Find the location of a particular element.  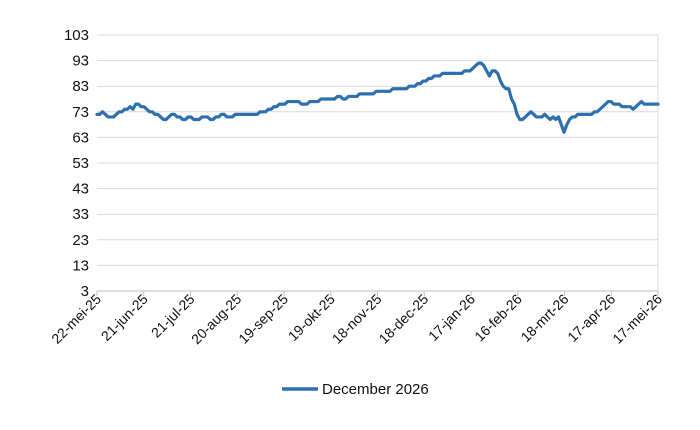

x-tick-label: 20-aug-25 is located at coordinates (216, 319).